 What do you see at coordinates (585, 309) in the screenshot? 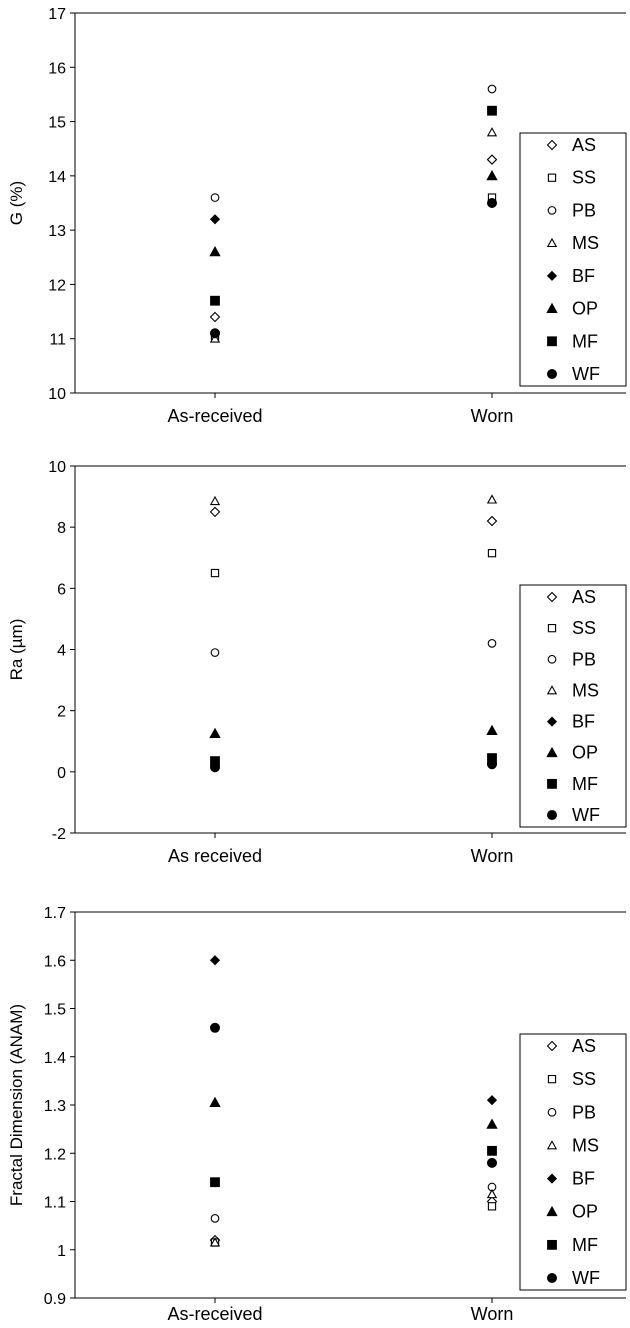
I see `legend-label: OP` at bounding box center [585, 309].